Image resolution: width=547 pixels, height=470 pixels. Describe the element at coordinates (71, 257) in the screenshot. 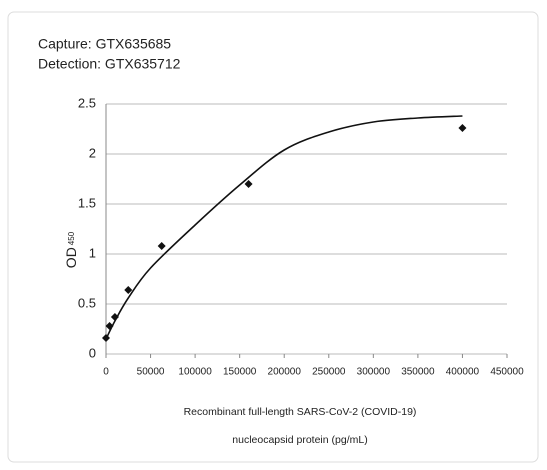

I see `y-label-main: OD` at that location.